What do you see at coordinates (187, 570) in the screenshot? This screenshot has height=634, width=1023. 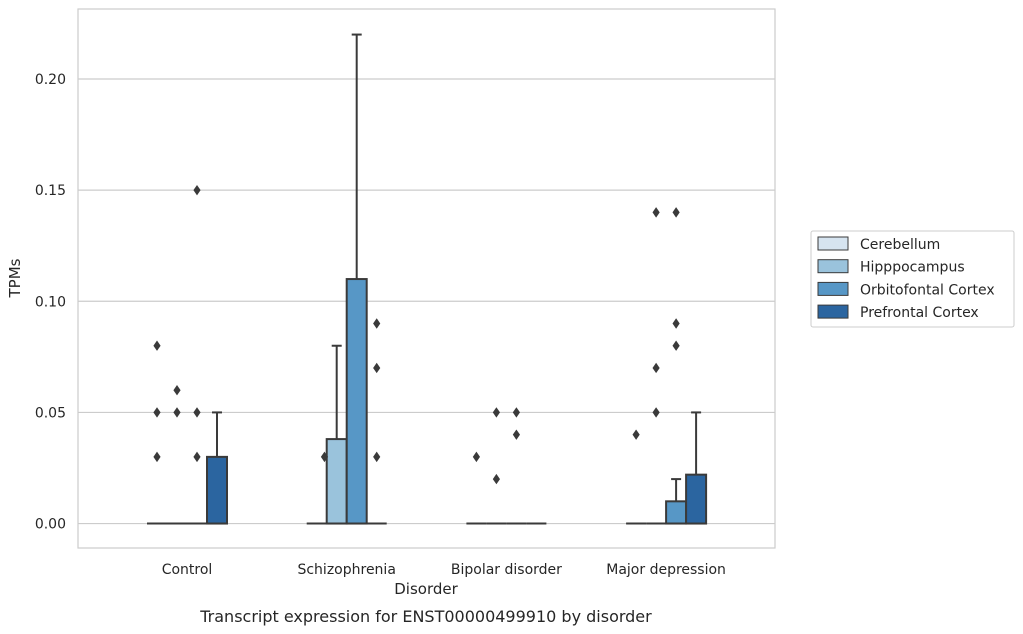 I see `x-tick-label: Control` at bounding box center [187, 570].